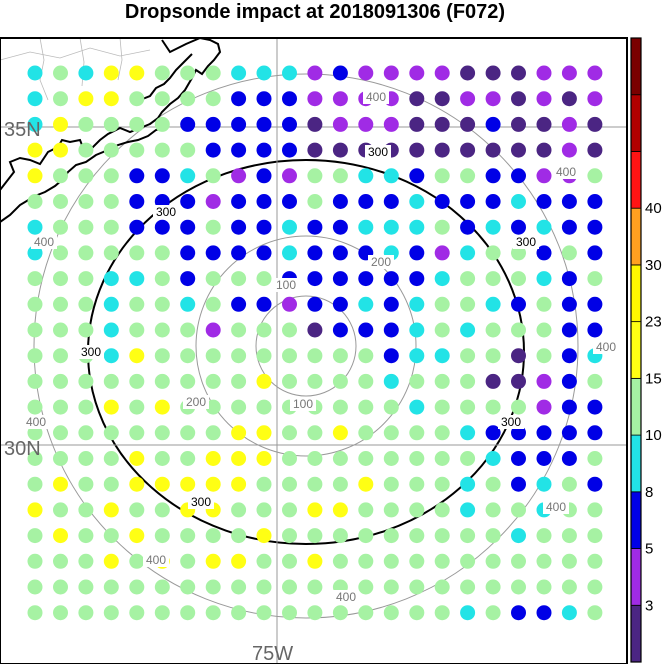  I want to click on colorbar-tick-3: 3, so click(649, 605).